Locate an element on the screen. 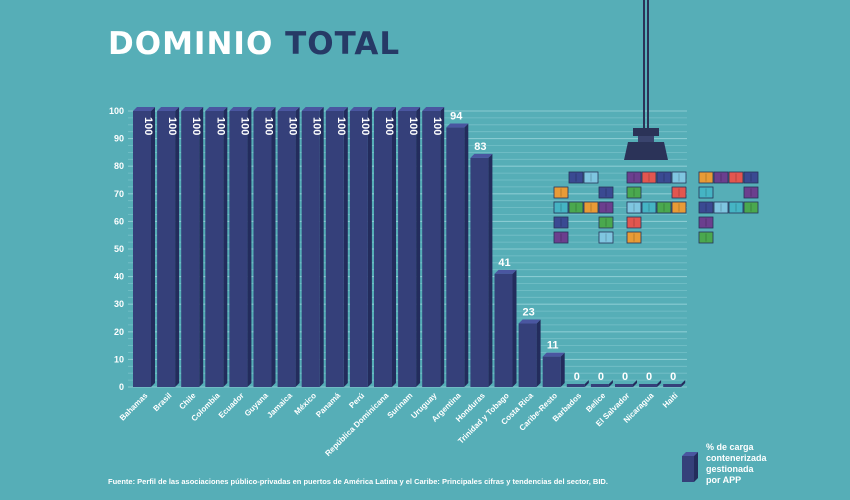 The image size is (850, 500). legend-line: contenerizada is located at coordinates (736, 458).